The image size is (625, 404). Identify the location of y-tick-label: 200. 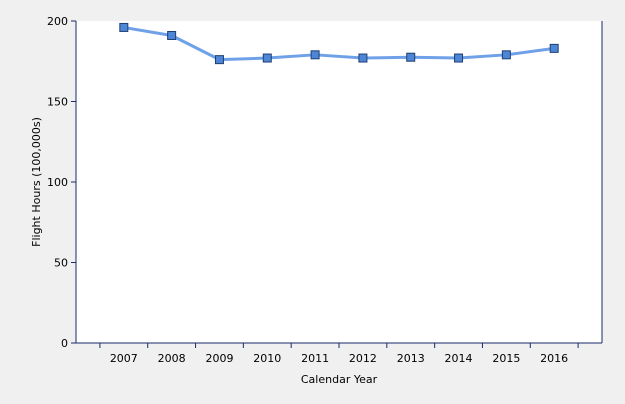
(57, 21).